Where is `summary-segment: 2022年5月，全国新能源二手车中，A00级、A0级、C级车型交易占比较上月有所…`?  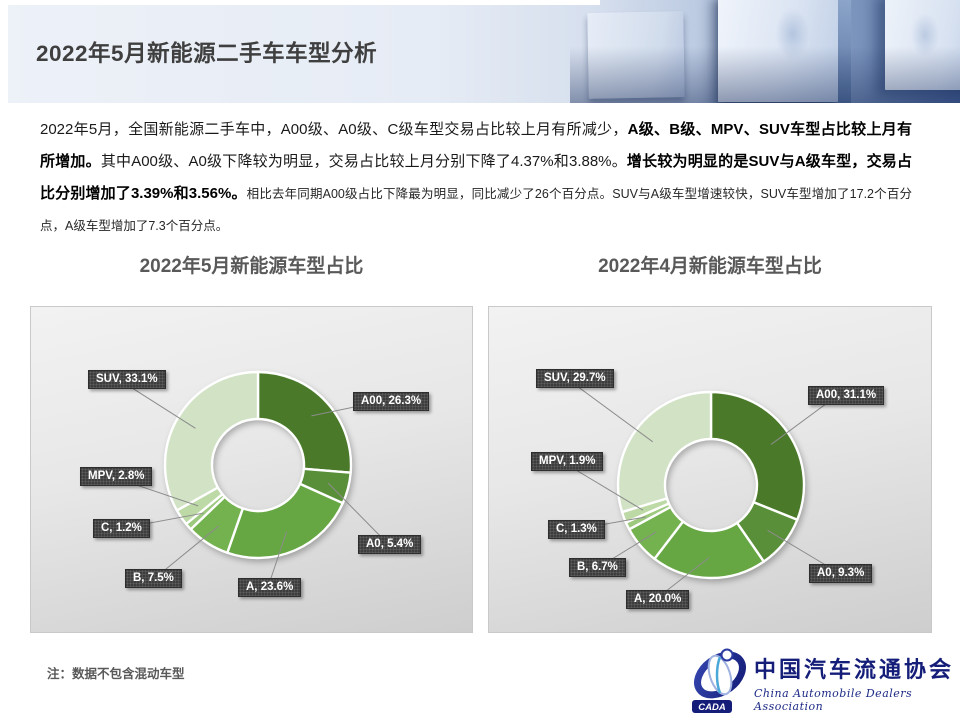 summary-segment: 2022年5月，全国新能源二手车中，A00级、A0级、C级车型交易占比较上月有所… is located at coordinates (334, 129).